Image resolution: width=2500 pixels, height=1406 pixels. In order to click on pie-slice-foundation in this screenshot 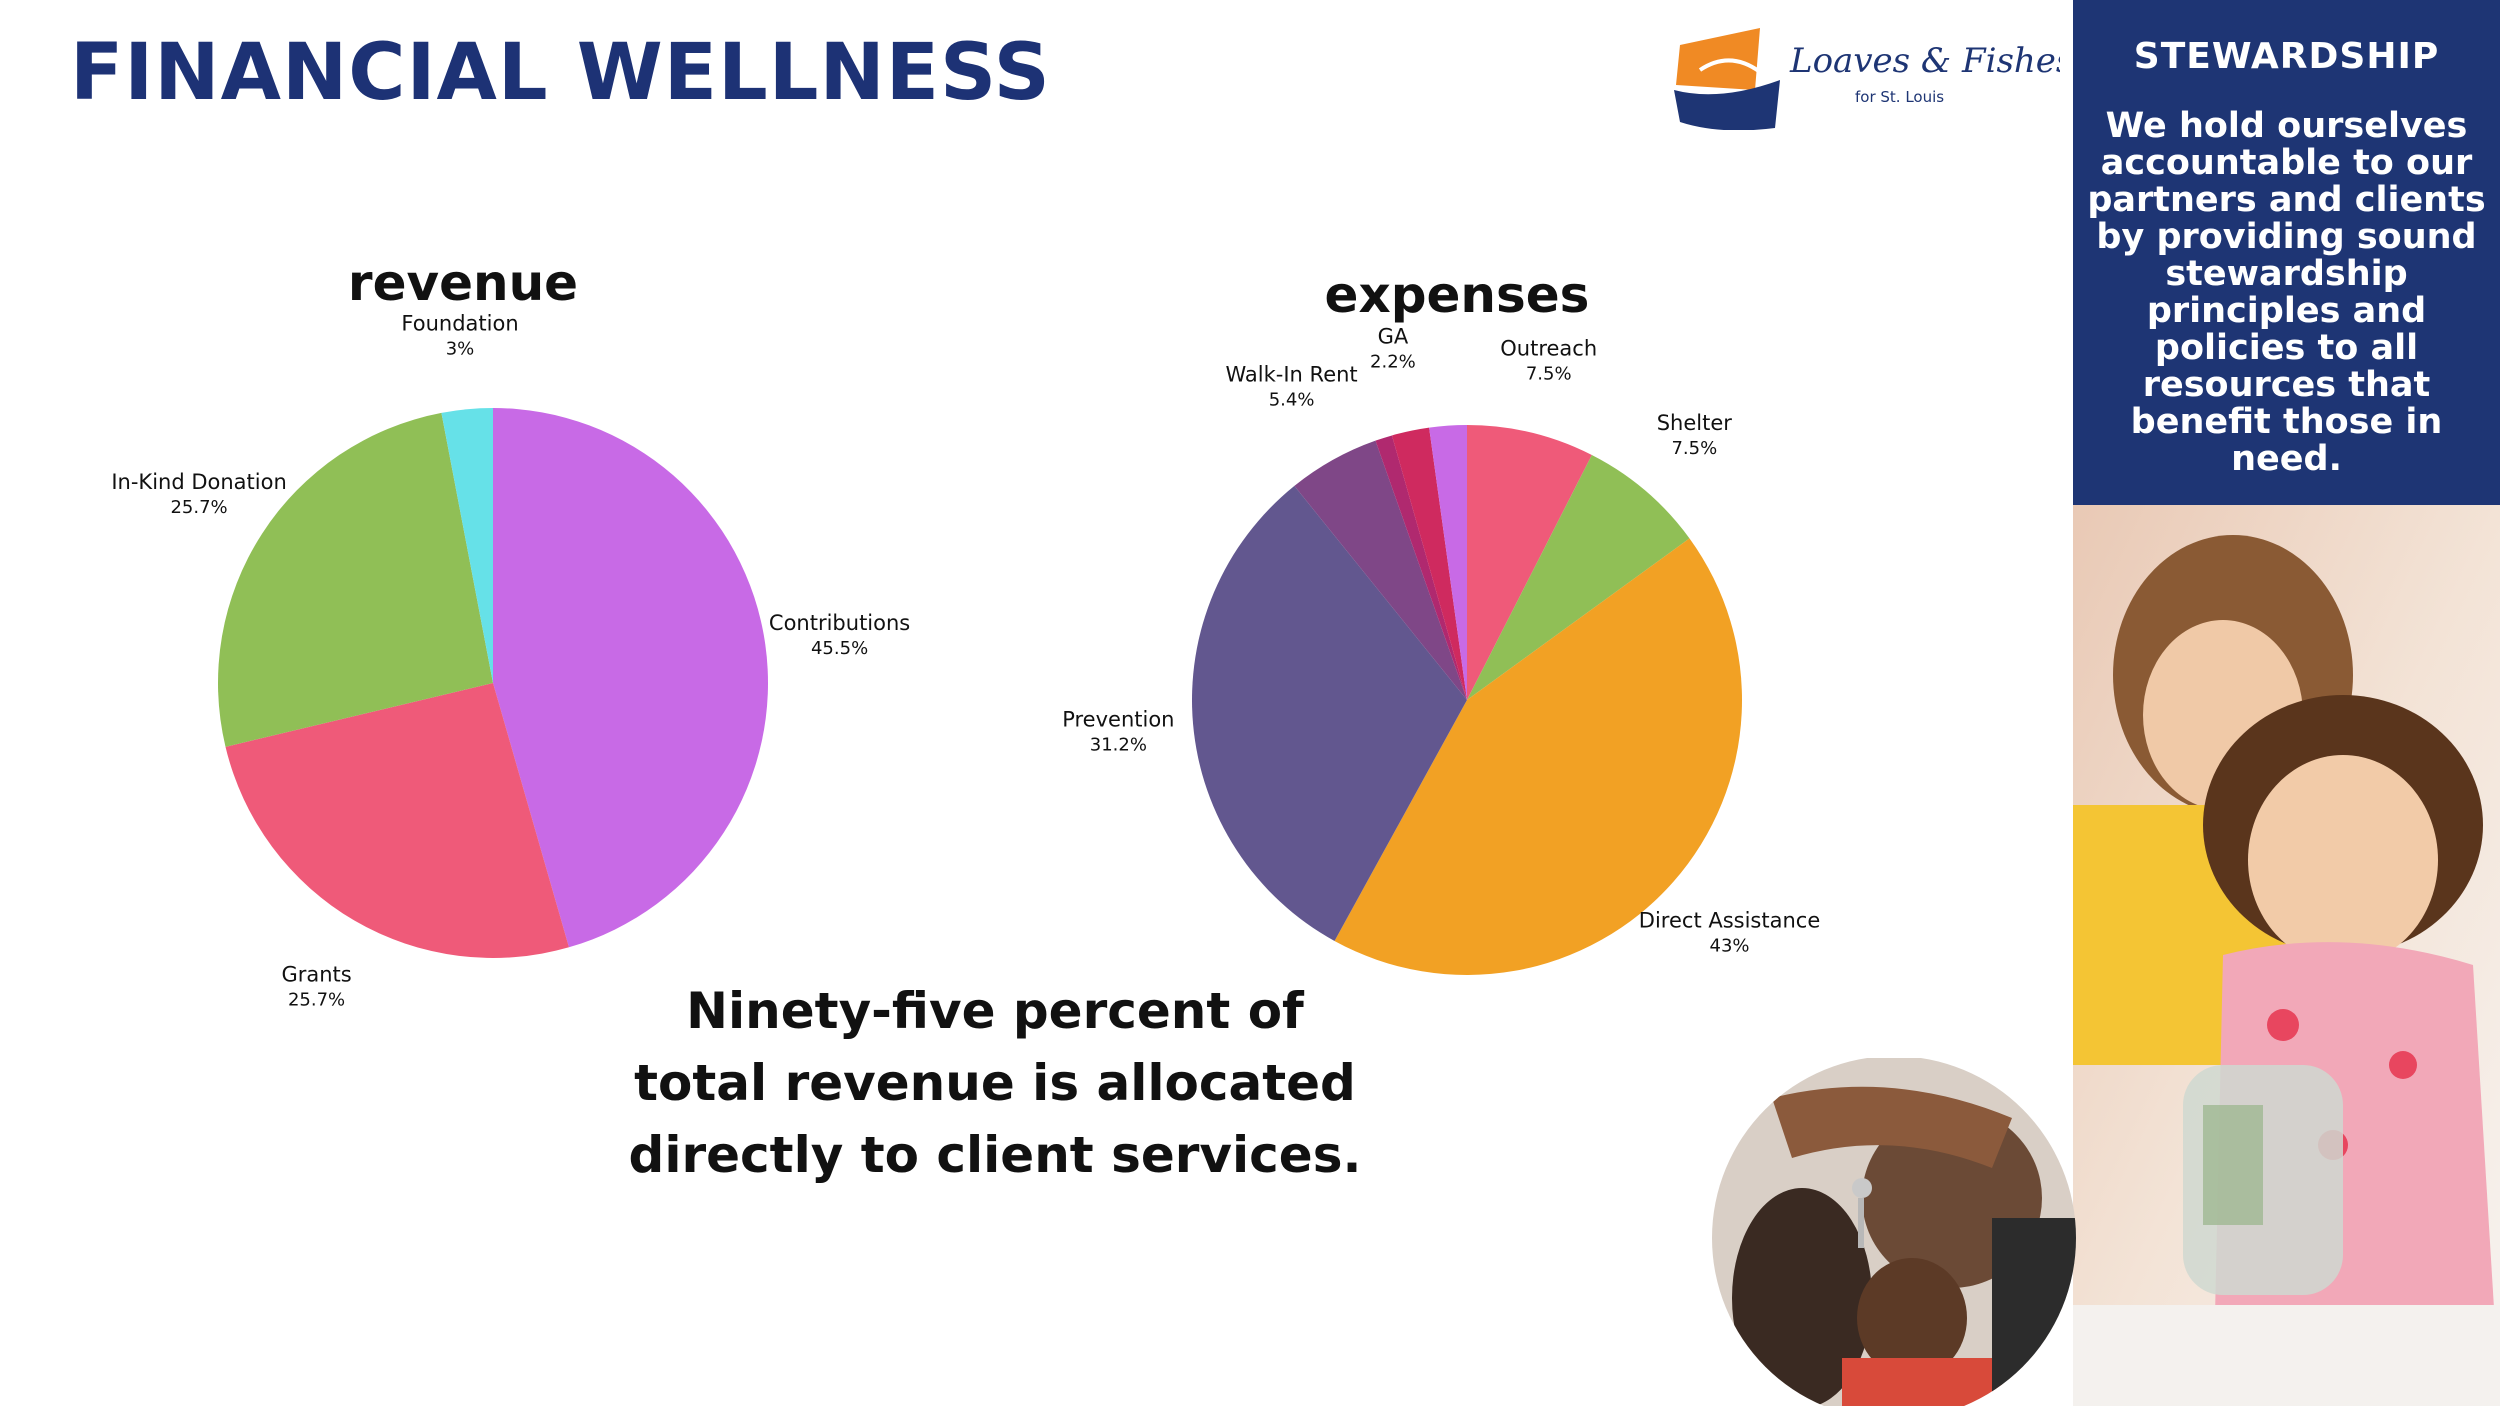, I will do `click(467, 545)`.